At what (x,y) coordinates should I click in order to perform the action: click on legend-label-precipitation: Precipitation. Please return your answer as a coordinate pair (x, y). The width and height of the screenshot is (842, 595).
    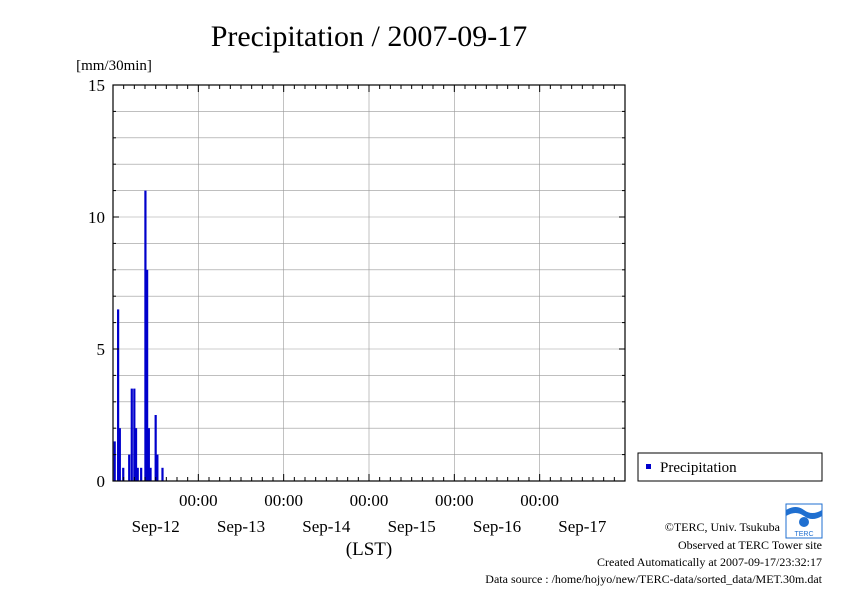
    Looking at the image, I should click on (698, 468).